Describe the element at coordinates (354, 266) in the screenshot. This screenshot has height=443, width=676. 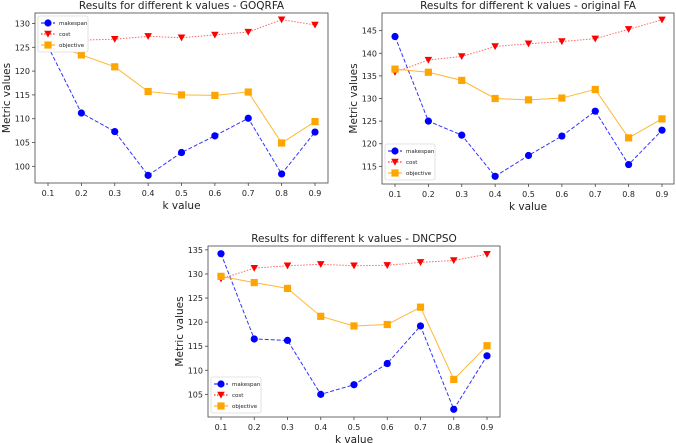
I see `cost-line` at that location.